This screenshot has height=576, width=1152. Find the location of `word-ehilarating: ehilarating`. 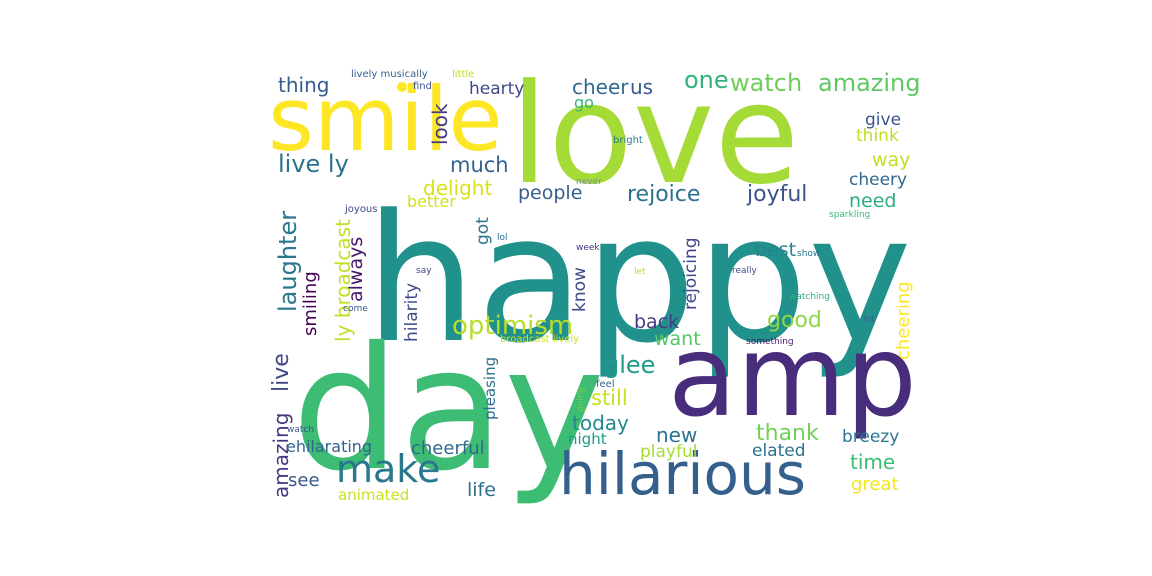

word-ehilarating: ehilarating is located at coordinates (329, 446).